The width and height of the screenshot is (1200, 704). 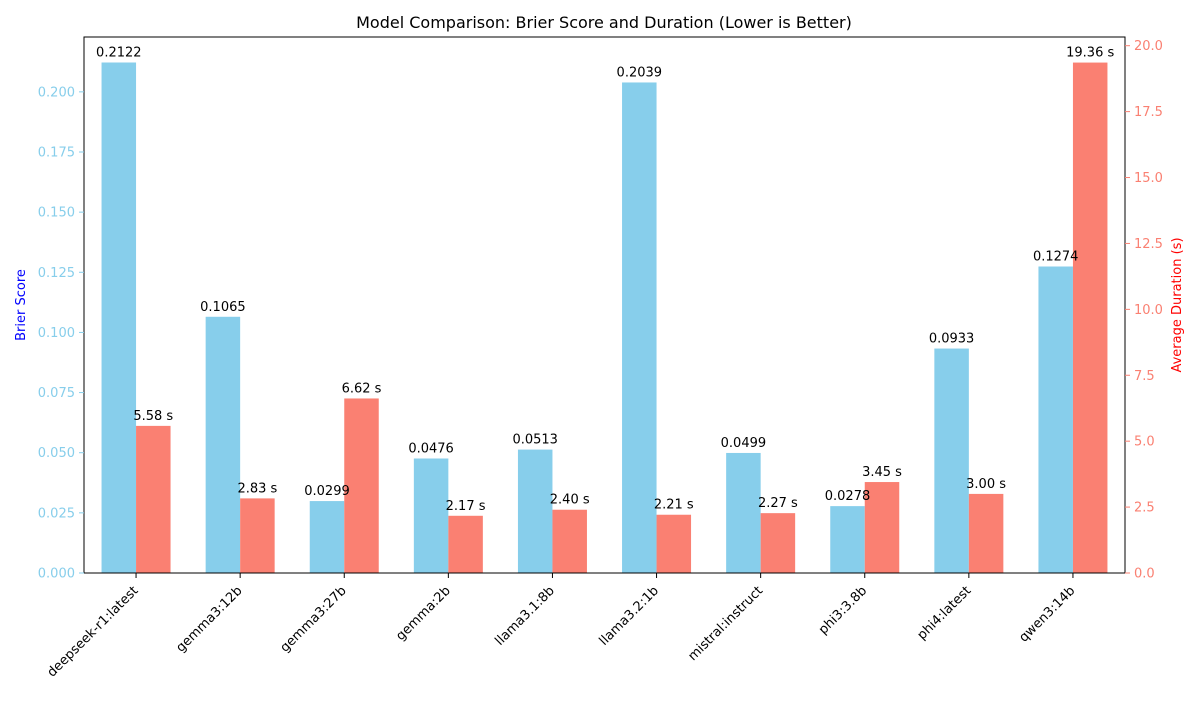 I want to click on y-left-tick-label: 0.050, so click(x=56, y=453).